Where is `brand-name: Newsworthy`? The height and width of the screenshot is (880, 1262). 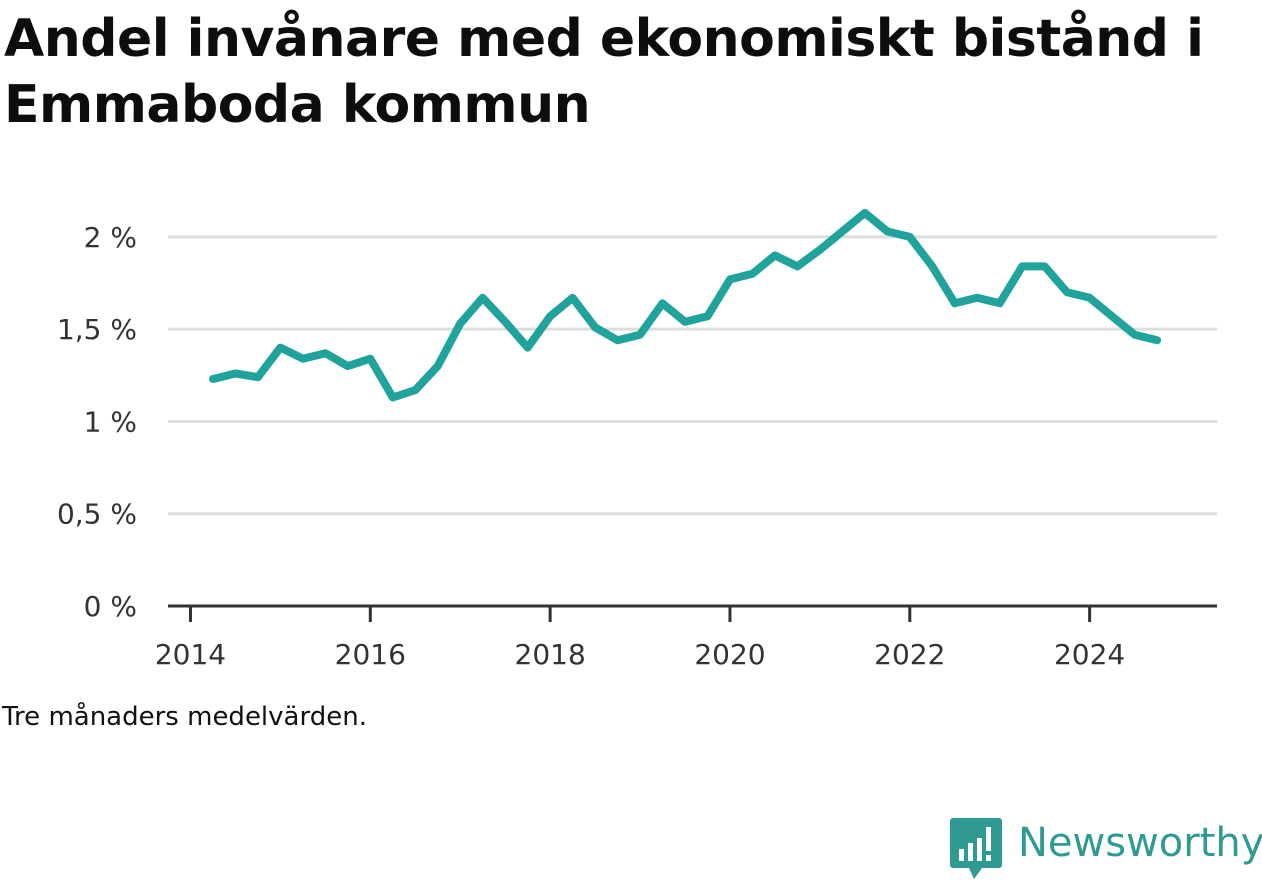 brand-name: Newsworthy is located at coordinates (1140, 843).